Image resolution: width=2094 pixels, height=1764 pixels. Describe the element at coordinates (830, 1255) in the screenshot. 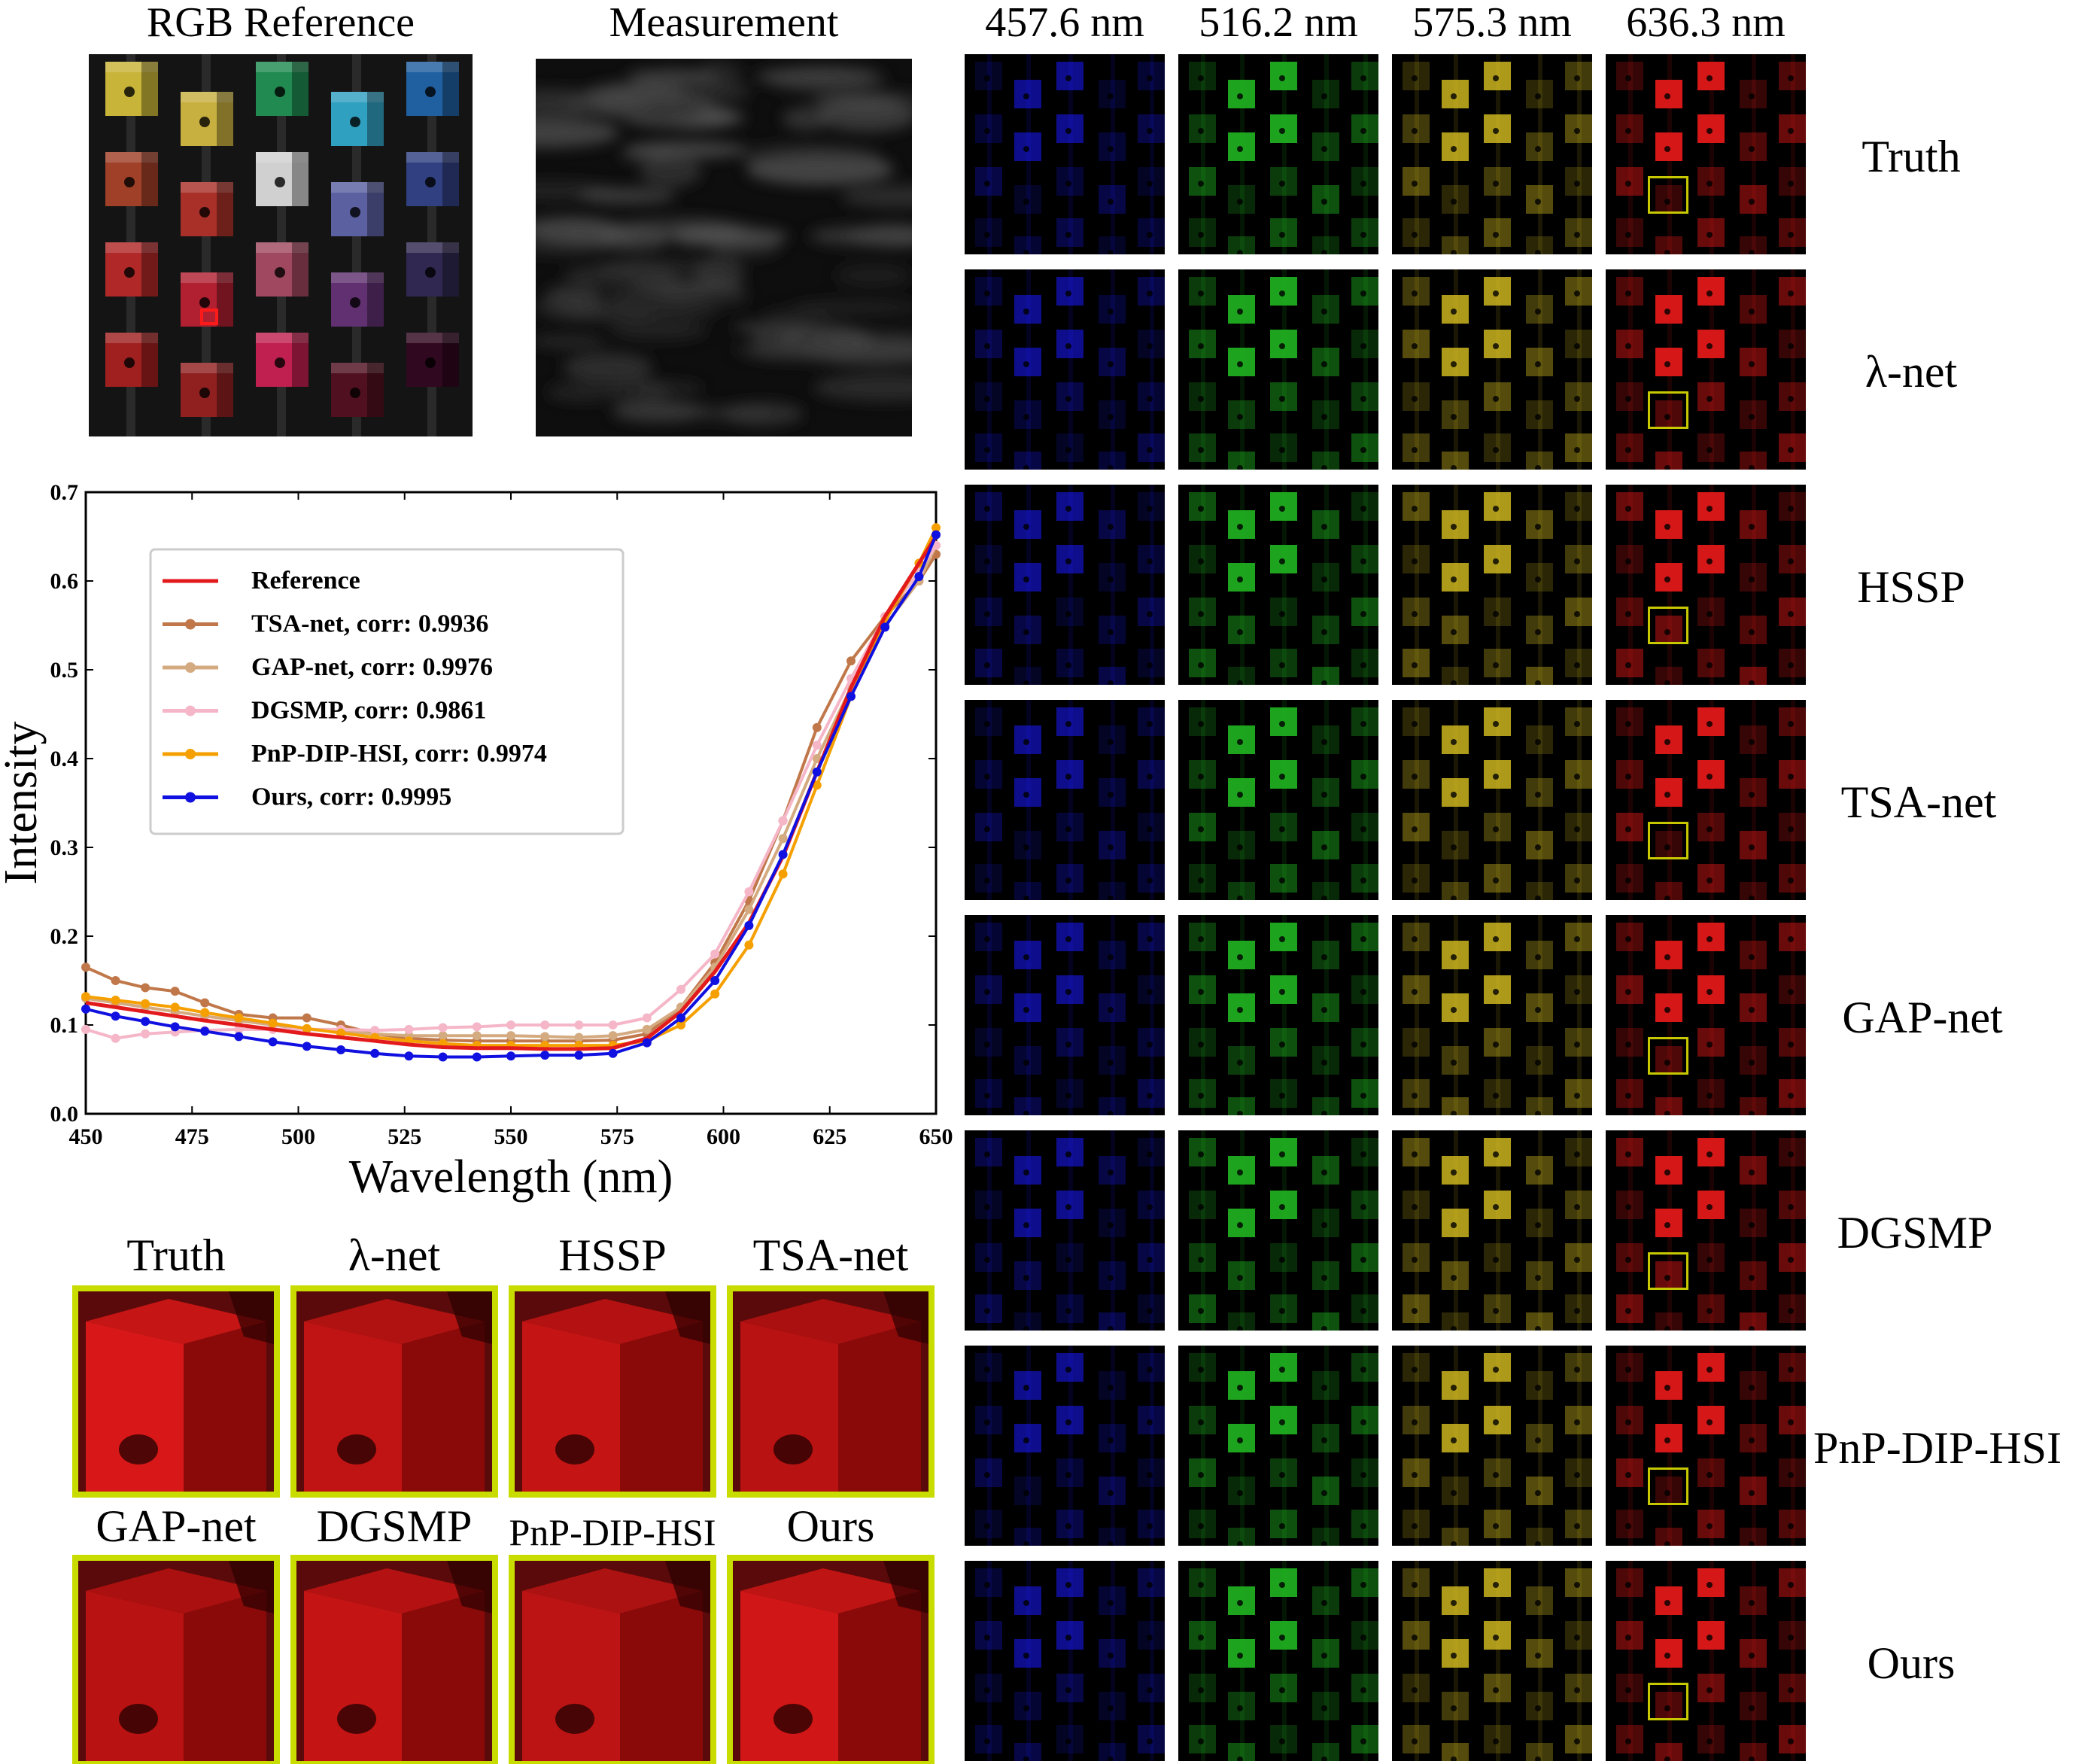

I see `zoom-title-tsa-net: TSA-net` at that location.